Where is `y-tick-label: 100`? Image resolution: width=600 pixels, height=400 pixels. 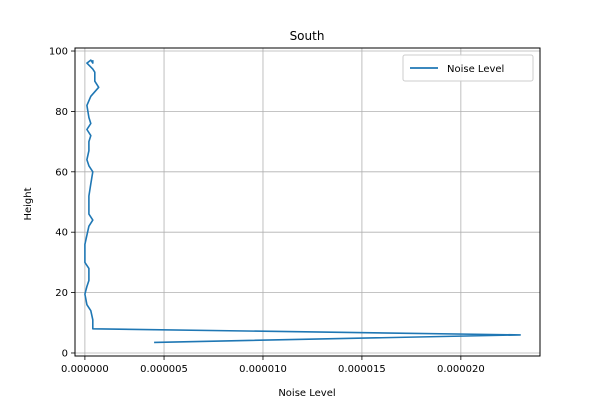
y-tick-label: 100 is located at coordinates (58, 52).